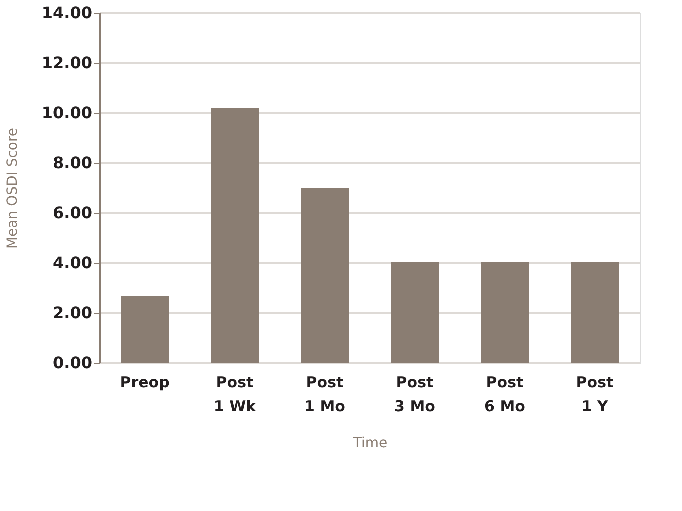  Describe the element at coordinates (72, 213) in the screenshot. I see `y-tick-label: 6.00` at that location.